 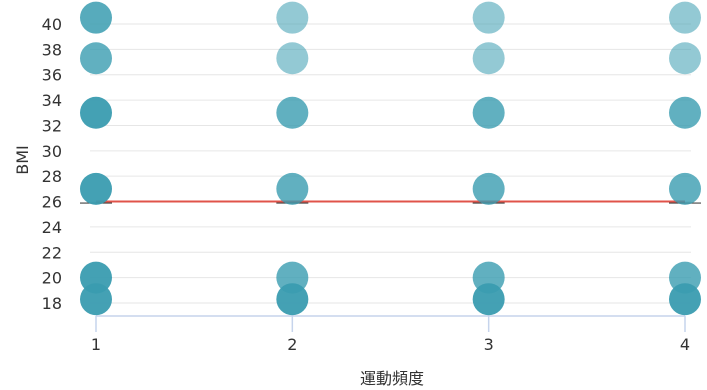 What do you see at coordinates (52, 125) in the screenshot?
I see `y-tick-label: 32` at bounding box center [52, 125].